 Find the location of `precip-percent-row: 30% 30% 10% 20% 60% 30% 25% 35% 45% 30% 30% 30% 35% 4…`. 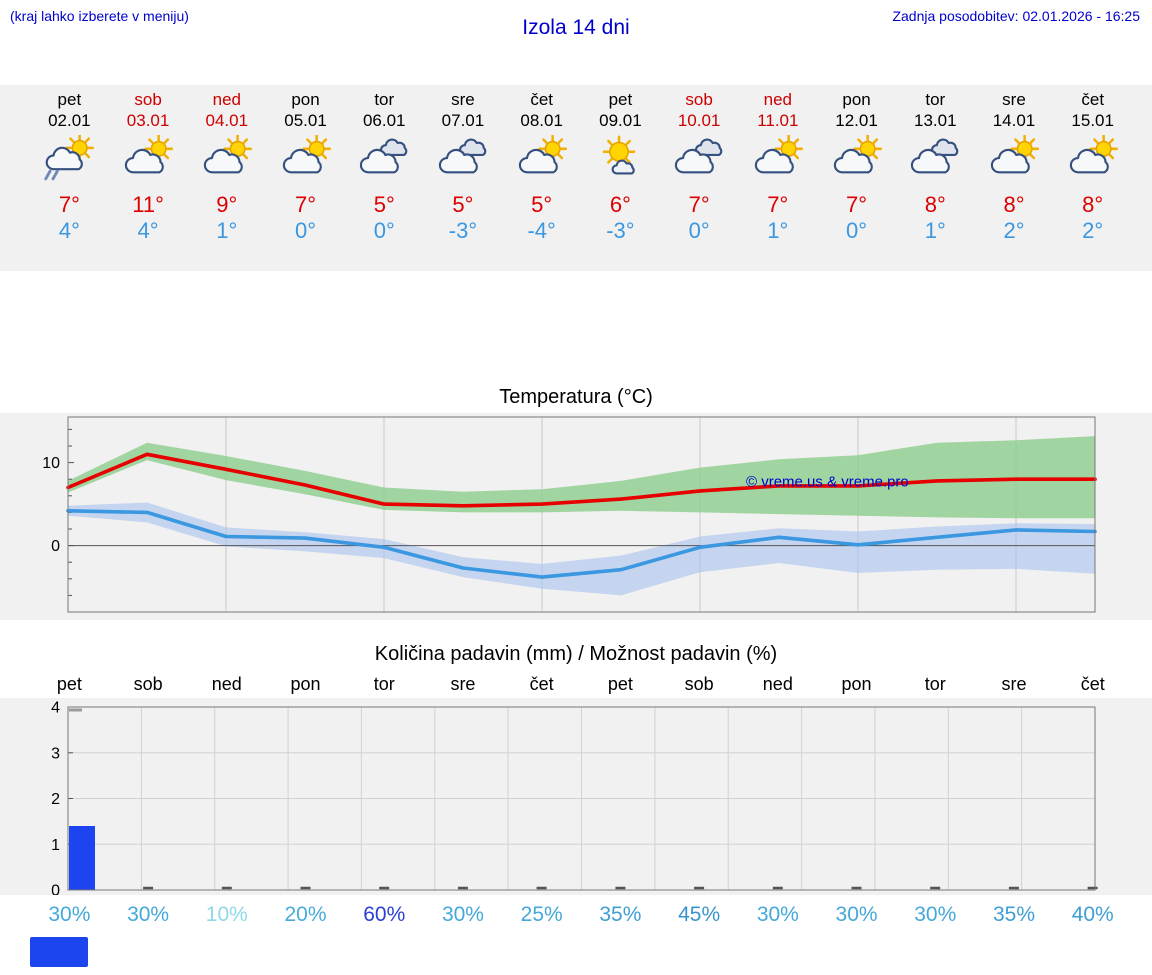

precip-percent-row: 30% 30% 10% 20% 60% 30% 25% 35% 45% 30% 30% 30% 35% 4… is located at coordinates (581, 915).